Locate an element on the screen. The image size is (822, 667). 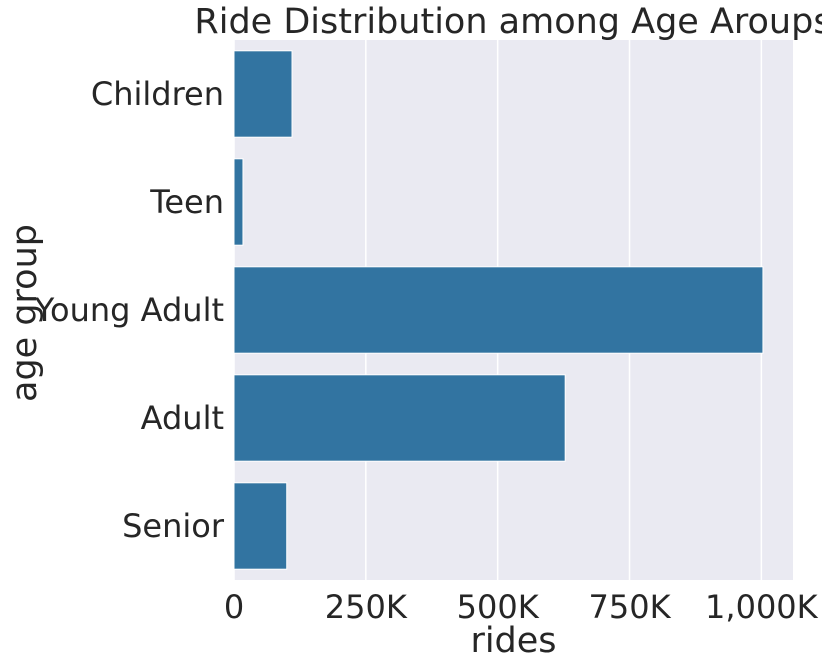
x-tick-label: 0 is located at coordinates (234, 607).